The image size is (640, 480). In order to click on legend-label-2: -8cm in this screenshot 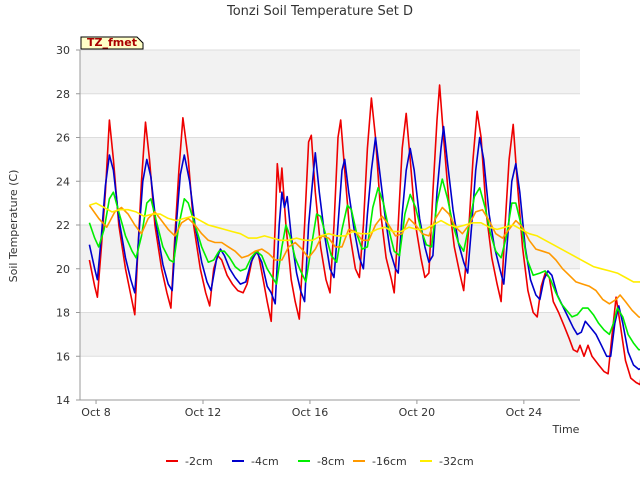, I will do `click(331, 461)`.